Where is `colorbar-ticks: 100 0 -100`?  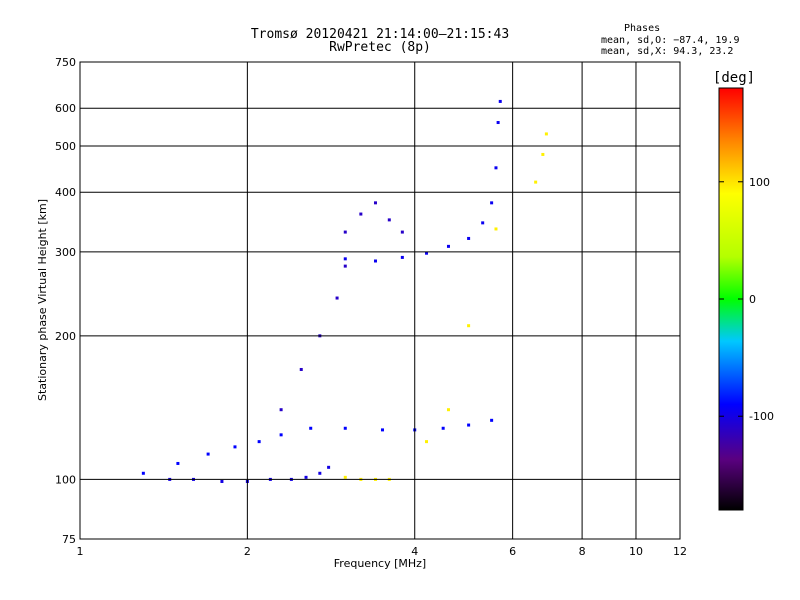 colorbar-ticks: 100 0 -100 is located at coordinates (746, 299).